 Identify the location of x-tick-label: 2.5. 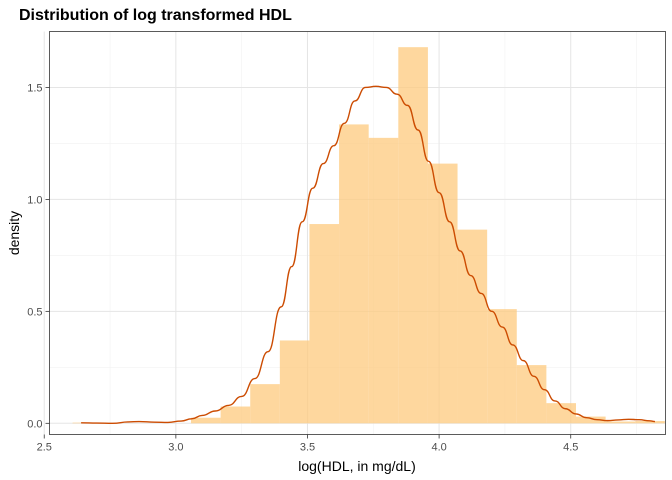
(44, 448).